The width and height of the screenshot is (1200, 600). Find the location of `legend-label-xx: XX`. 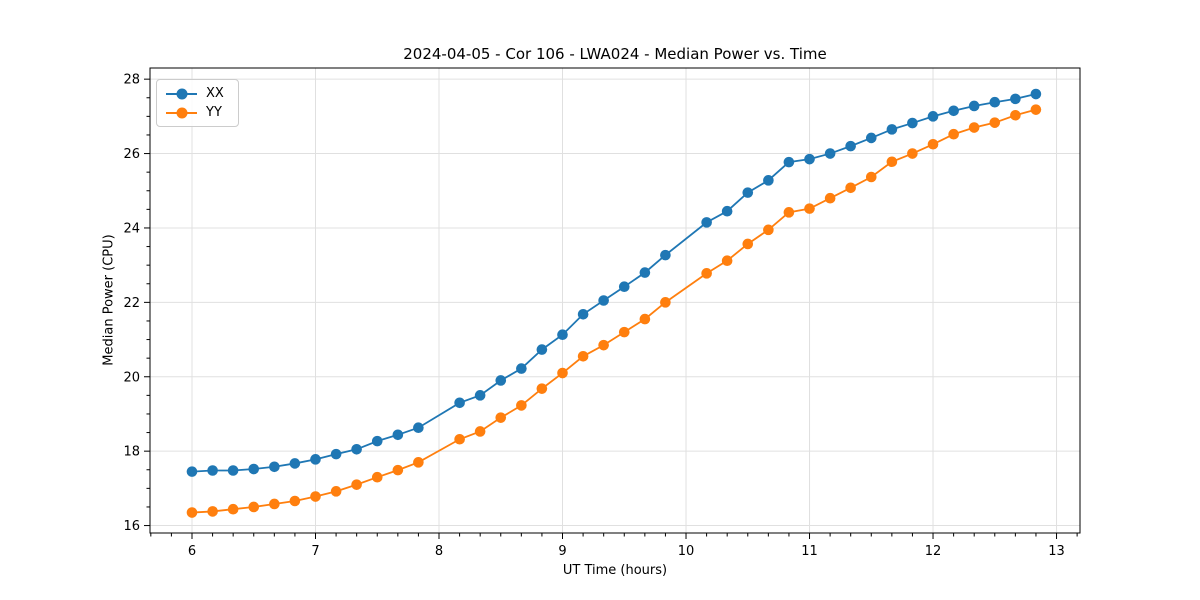

legend-label-xx: XX is located at coordinates (215, 93).